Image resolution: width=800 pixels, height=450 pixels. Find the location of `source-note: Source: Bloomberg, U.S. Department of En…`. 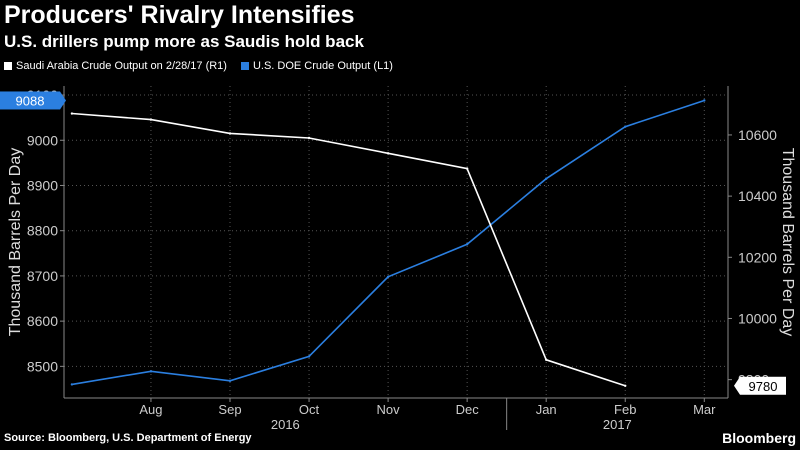

source-note: Source: Bloomberg, U.S. Department of En… is located at coordinates (128, 438).